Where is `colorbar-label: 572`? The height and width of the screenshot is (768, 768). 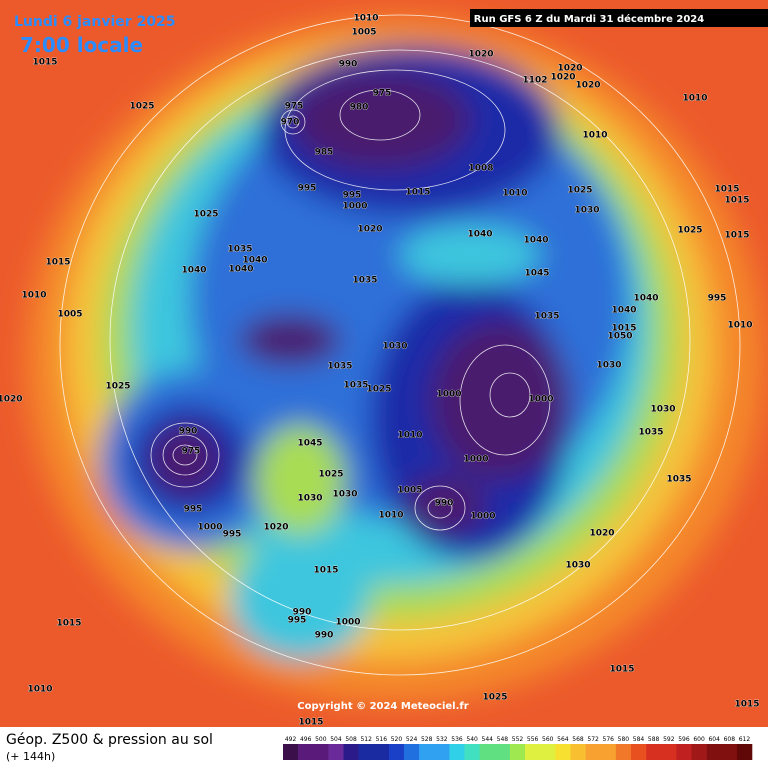 colorbar-label: 572 is located at coordinates (593, 739).